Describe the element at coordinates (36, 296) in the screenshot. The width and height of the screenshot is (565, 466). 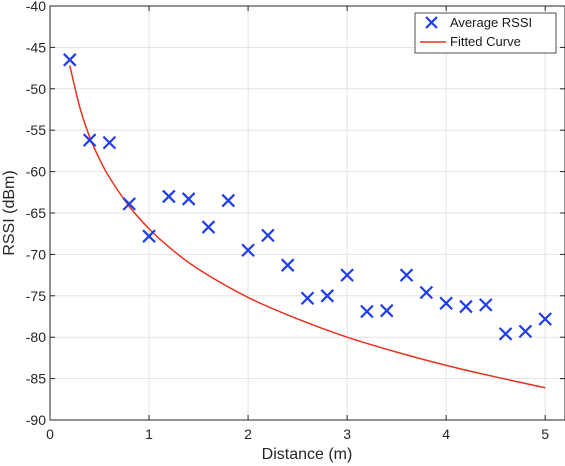
I see `y-tick-label: -75` at that location.